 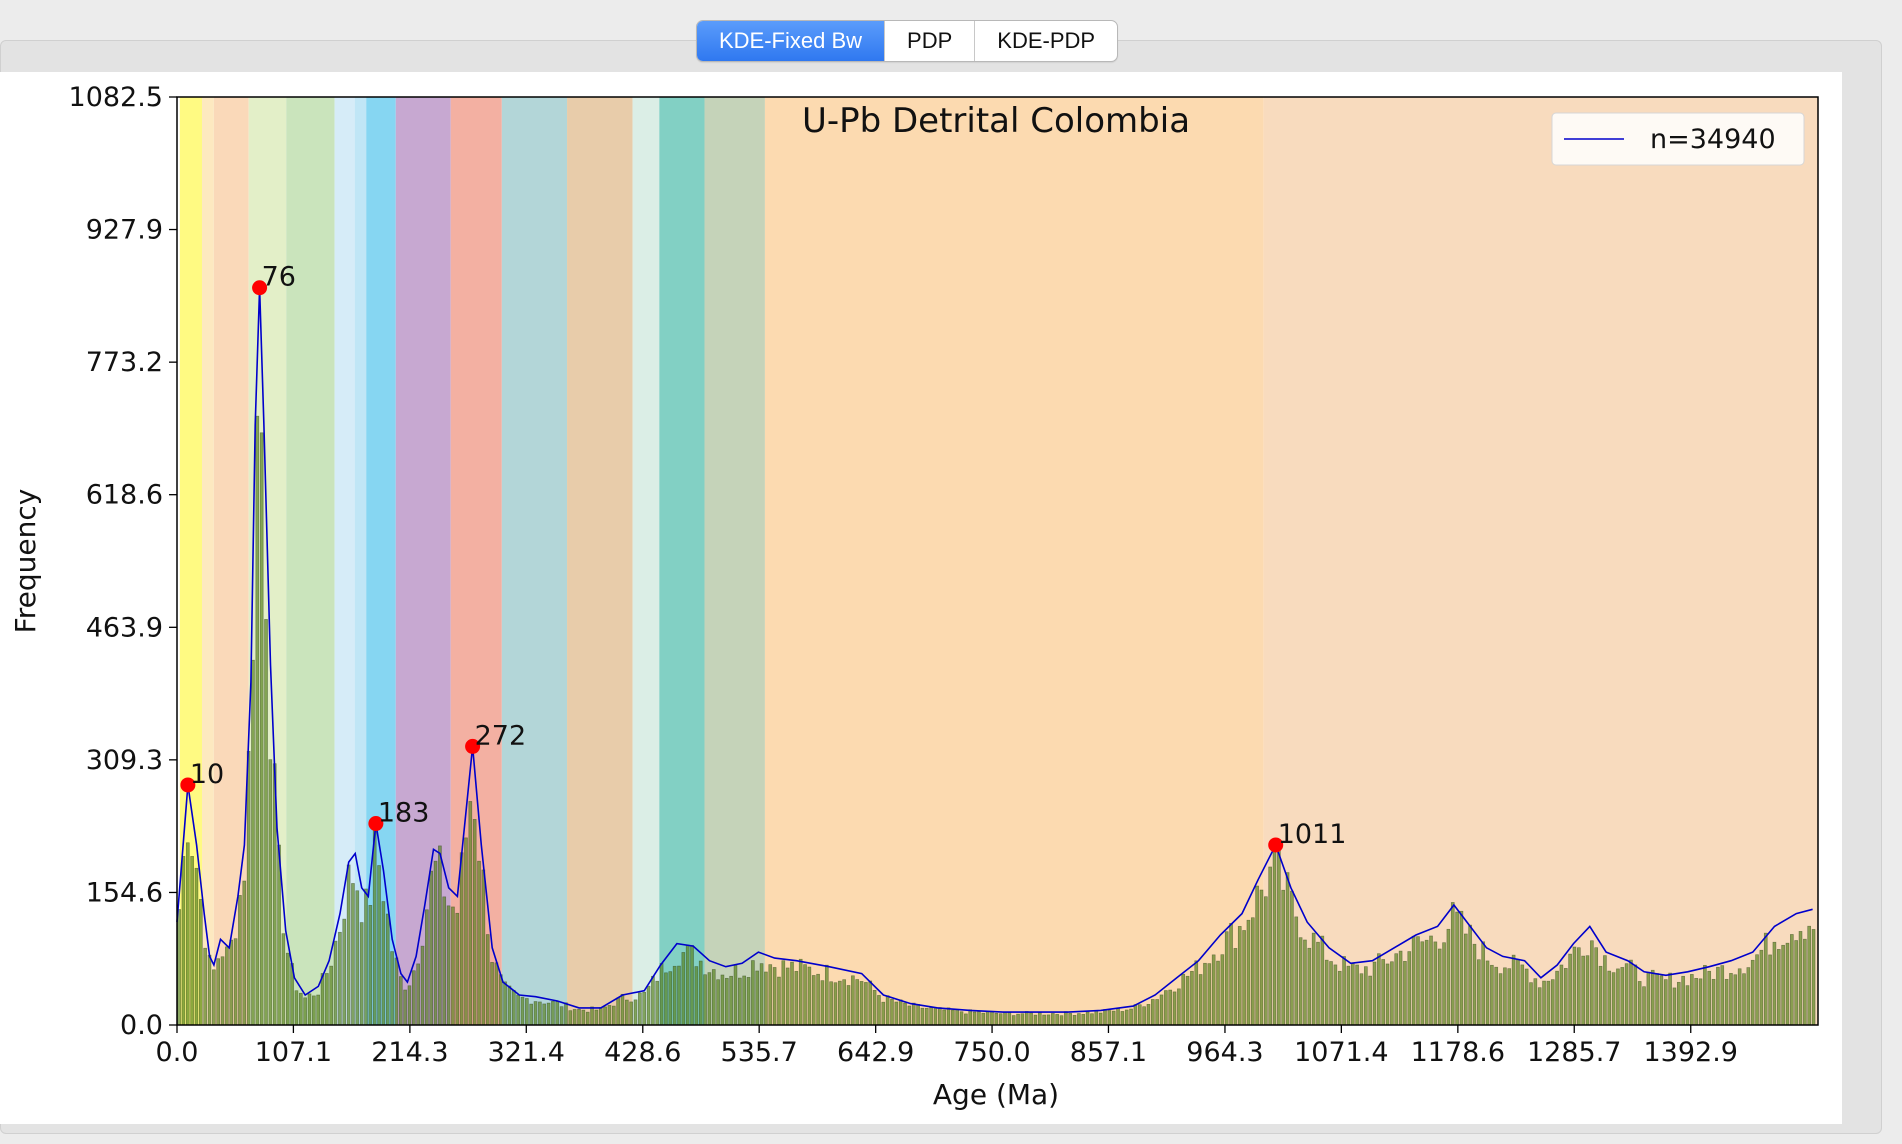 I want to click on peak-label: 183, so click(x=404, y=813).